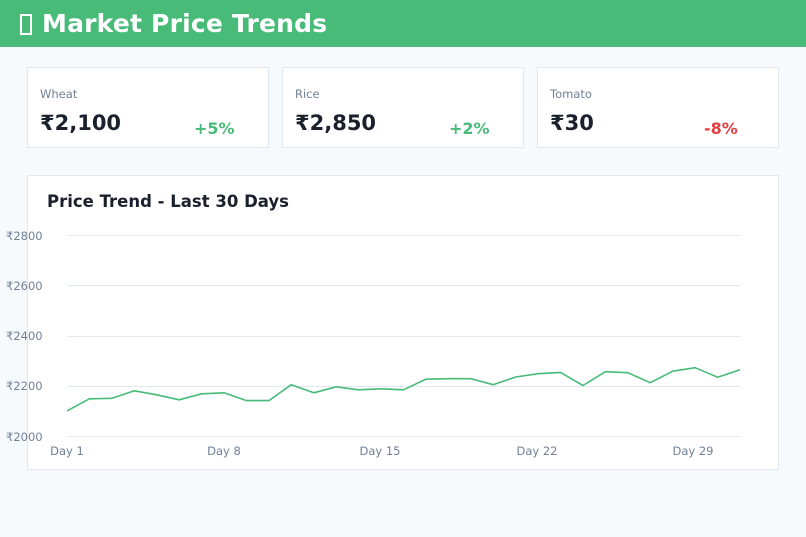 The height and width of the screenshot is (537, 806). What do you see at coordinates (403, 389) in the screenshot?
I see `price-line` at bounding box center [403, 389].